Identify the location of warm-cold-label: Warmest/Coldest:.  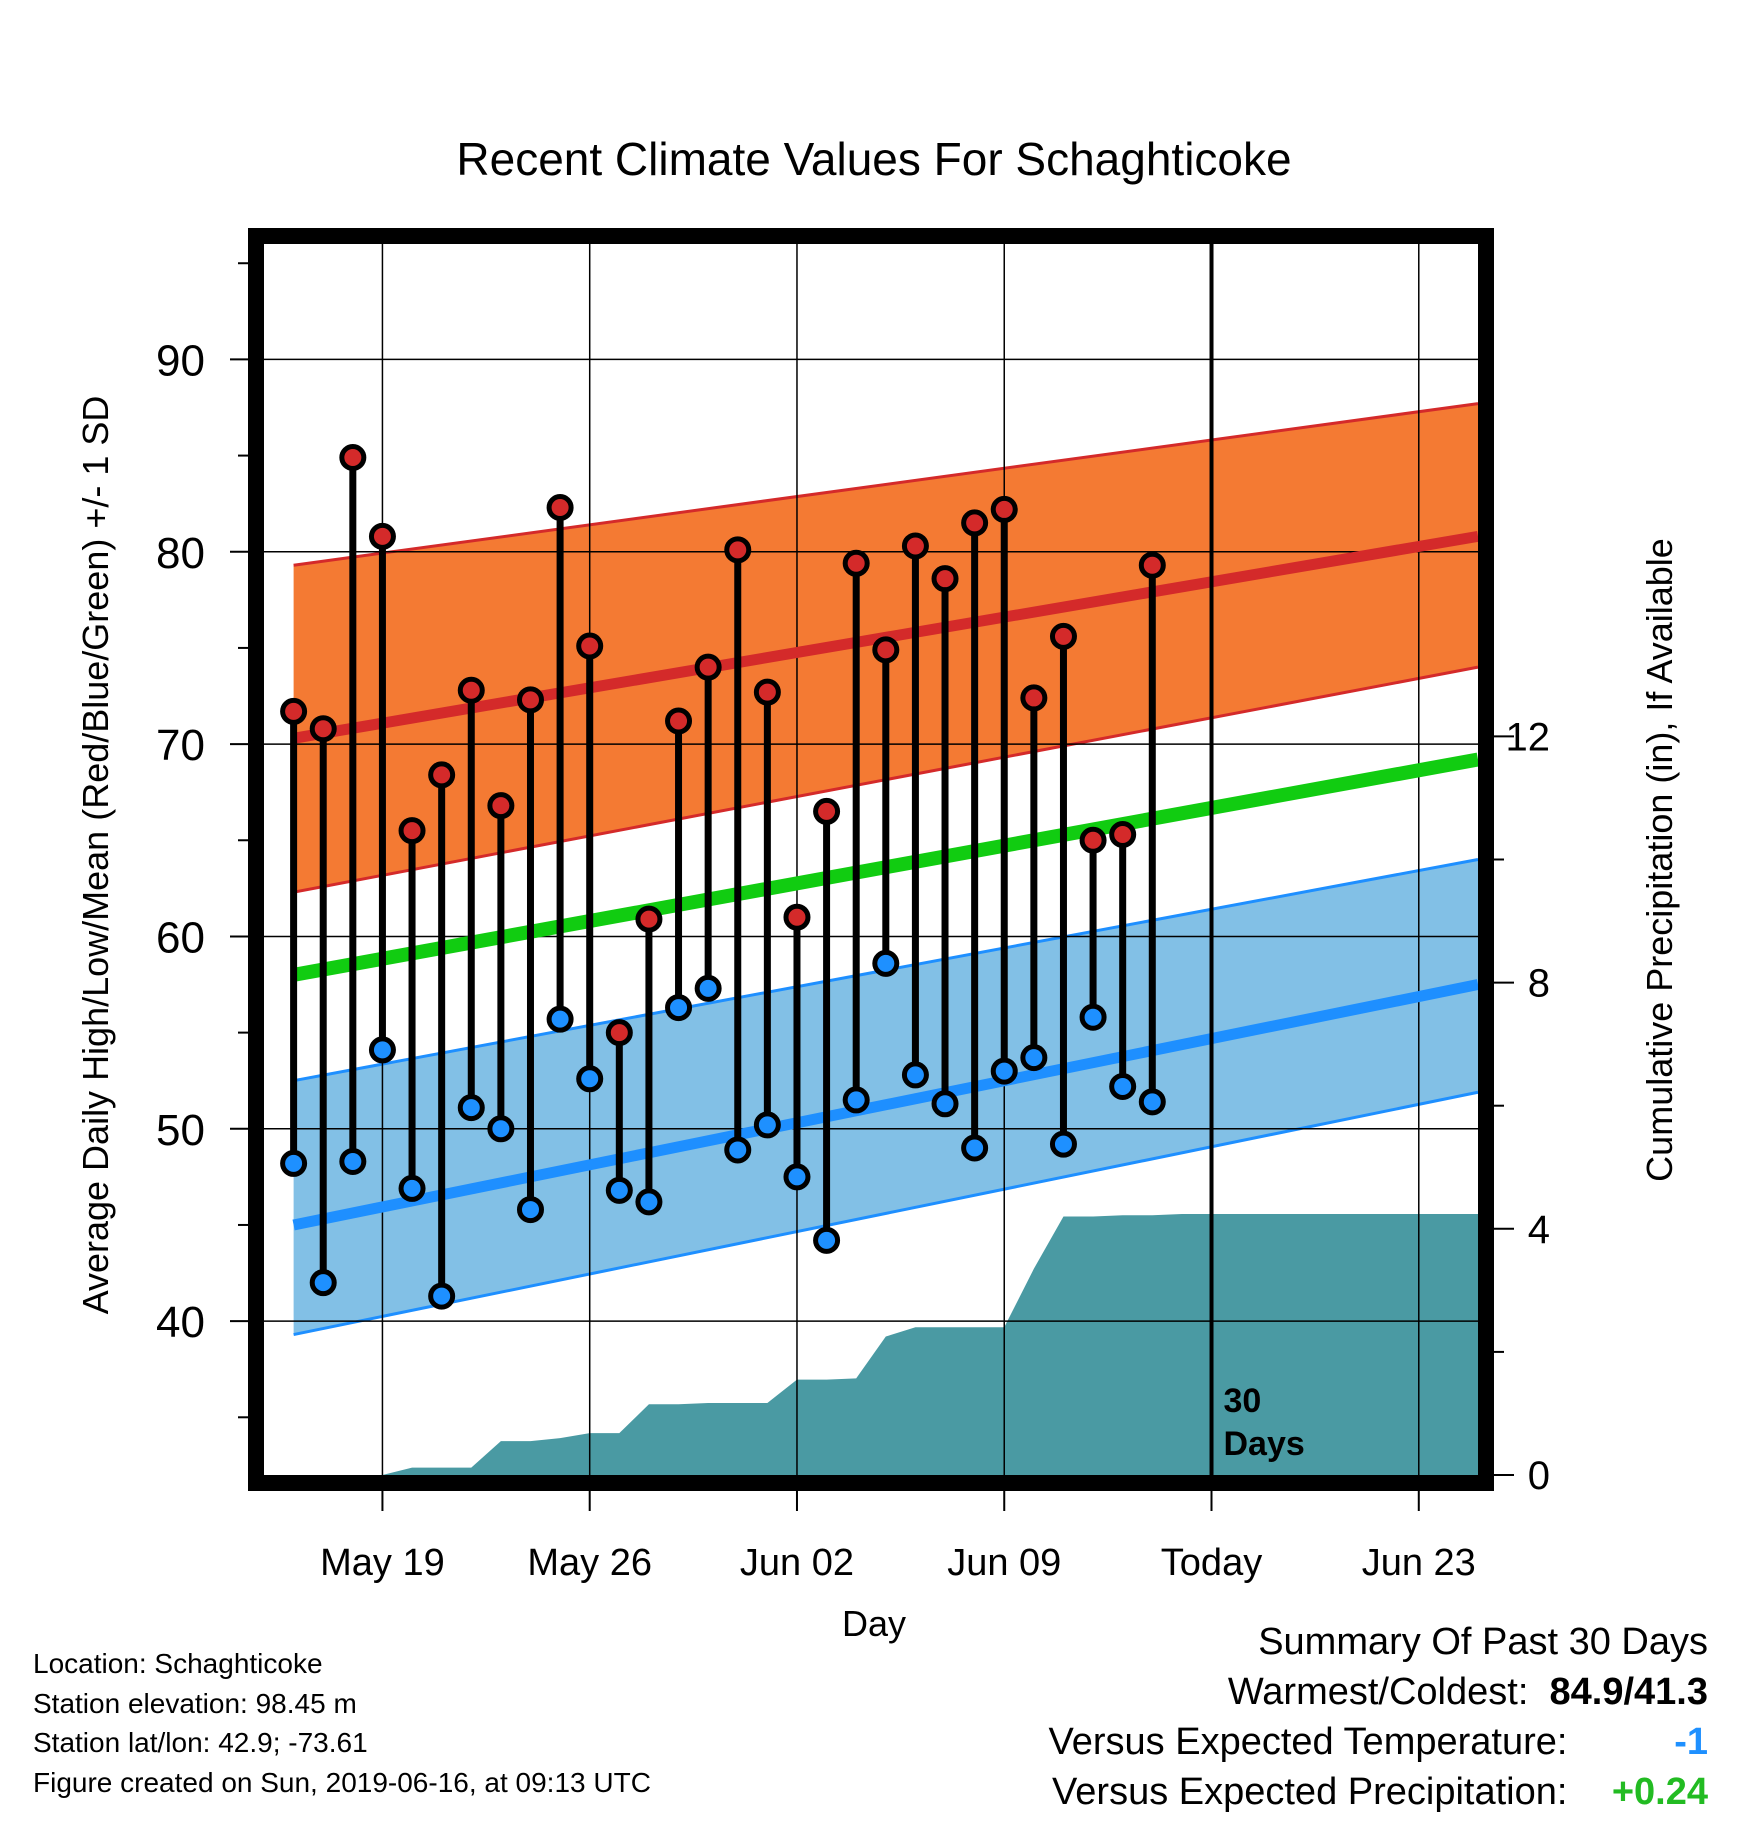
(1378, 1692).